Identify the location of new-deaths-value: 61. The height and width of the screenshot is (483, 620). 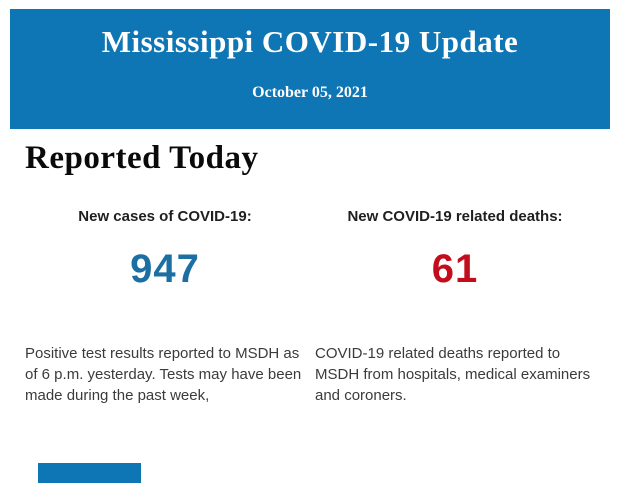
(455, 269).